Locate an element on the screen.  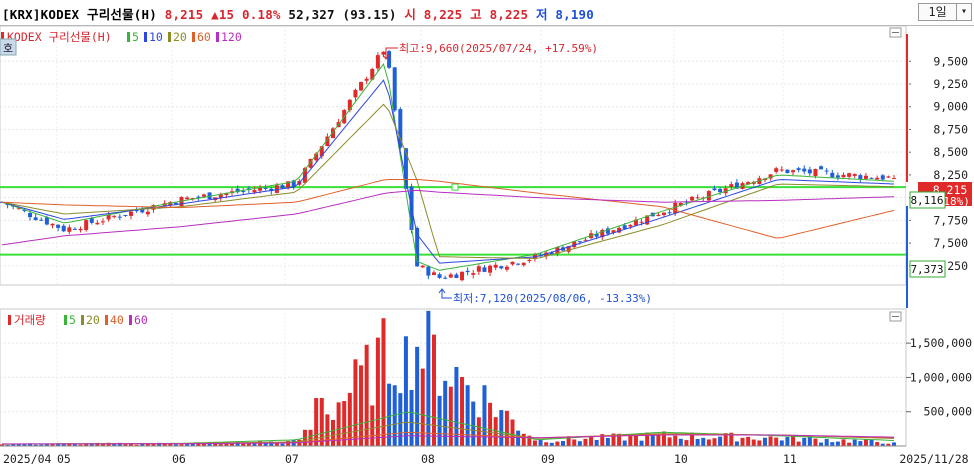
volume-tick-label: 500,000 is located at coordinates (948, 412).